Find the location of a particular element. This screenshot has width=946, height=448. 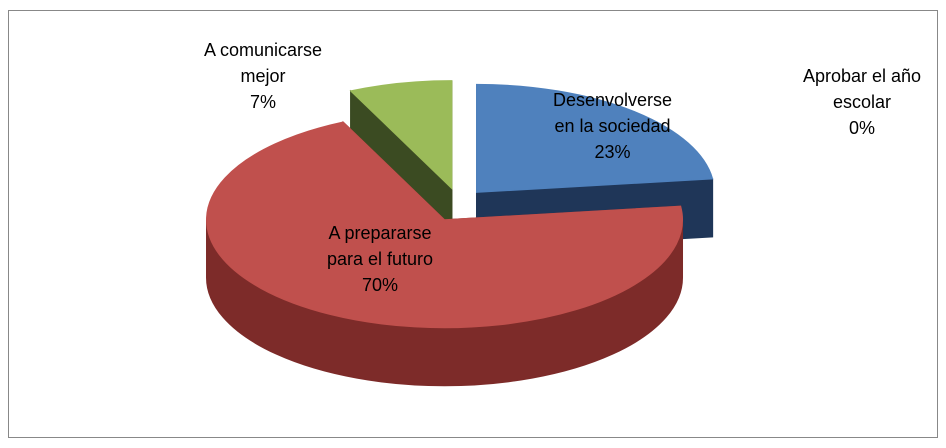

data-label: A comunicarse mejor 7% is located at coordinates (263, 76).